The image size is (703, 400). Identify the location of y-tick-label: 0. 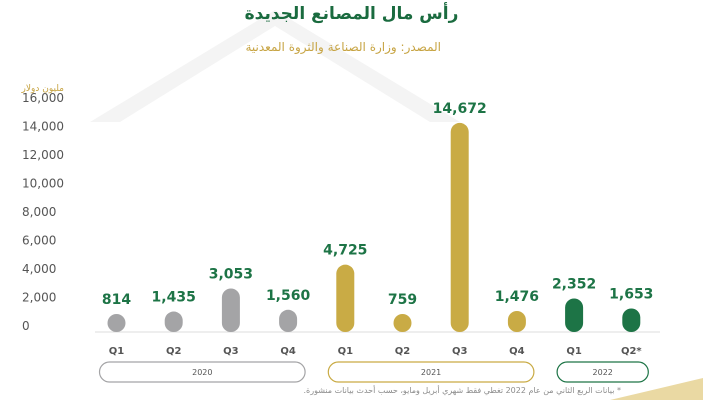
(26, 326).